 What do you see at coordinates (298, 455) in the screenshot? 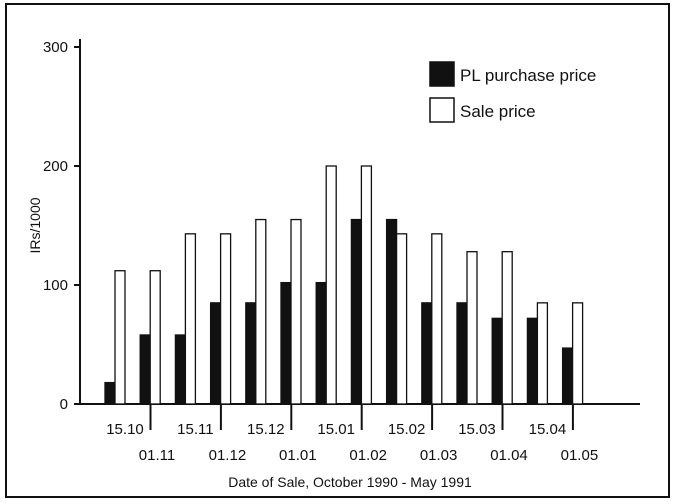
I see `x-tick-label: 01.01` at bounding box center [298, 455].